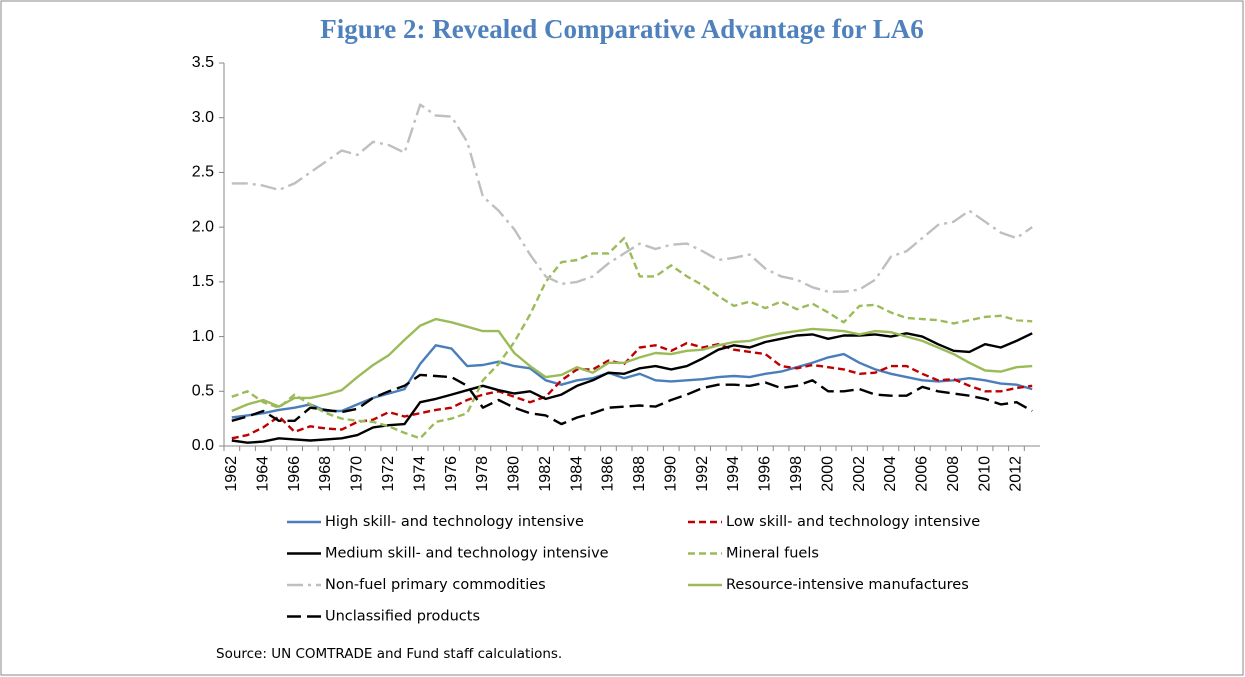  I want to click on x-tick-label: 1982, so click(545, 474).